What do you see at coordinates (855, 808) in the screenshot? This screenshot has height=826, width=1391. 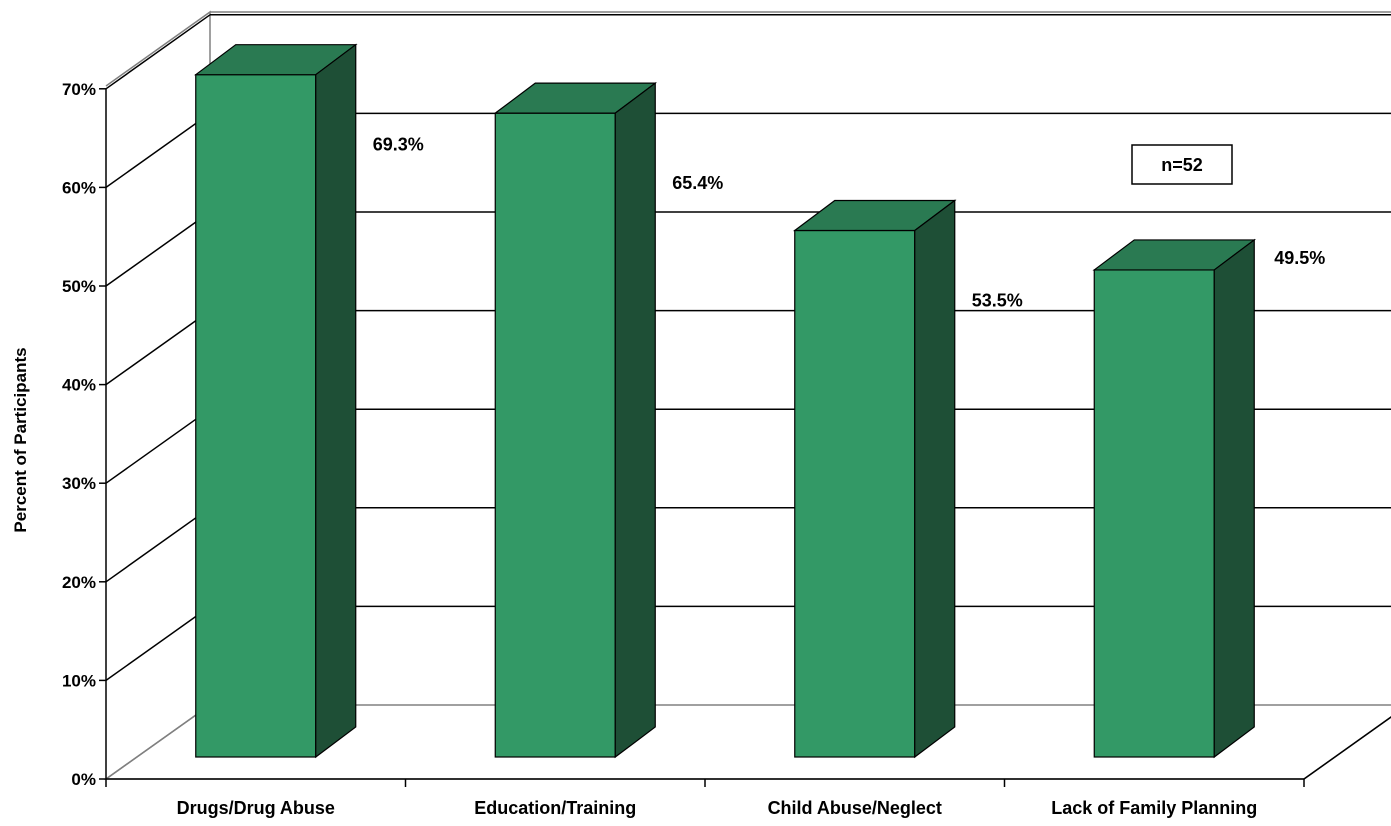 I see `x-category-label: Child Abuse/Neglect` at bounding box center [855, 808].